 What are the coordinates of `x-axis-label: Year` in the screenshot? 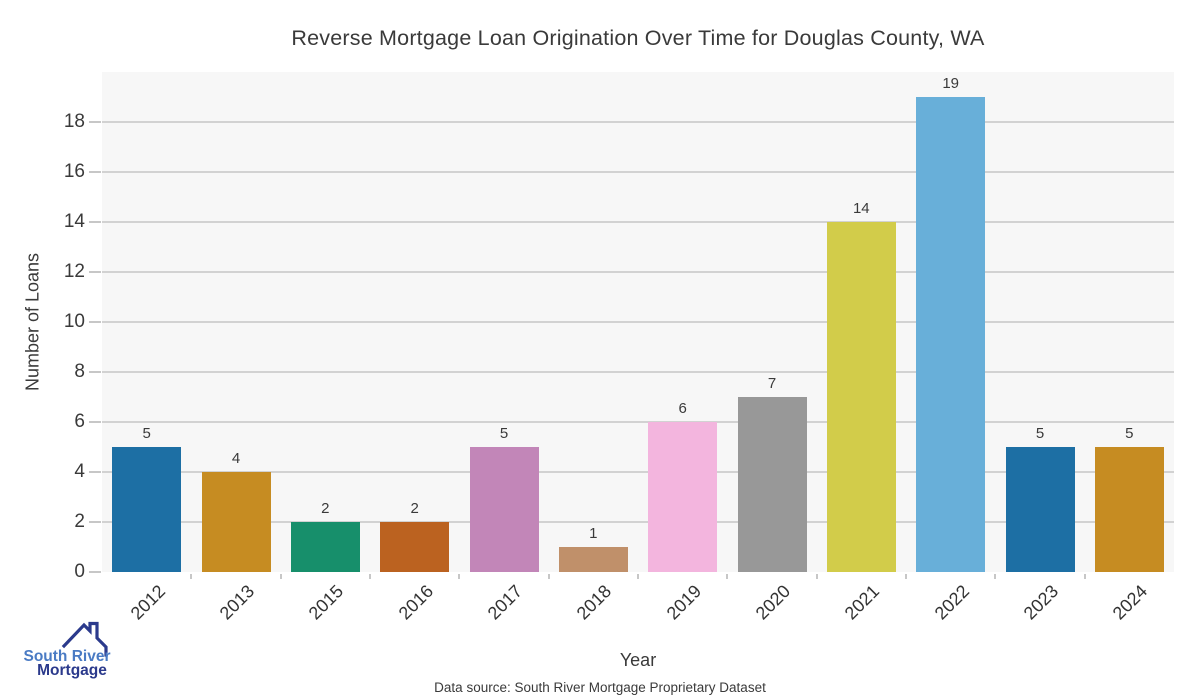 It's located at (638, 660).